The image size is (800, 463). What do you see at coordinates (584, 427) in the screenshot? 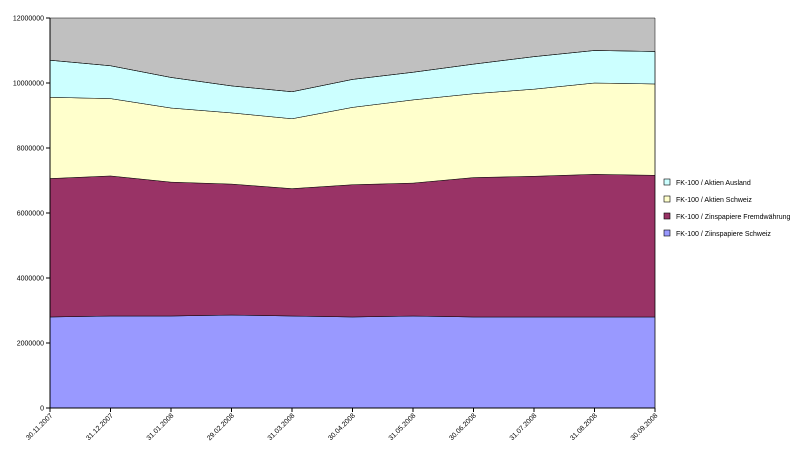
I see `x-tick-label: 31.08.2008` at bounding box center [584, 427].